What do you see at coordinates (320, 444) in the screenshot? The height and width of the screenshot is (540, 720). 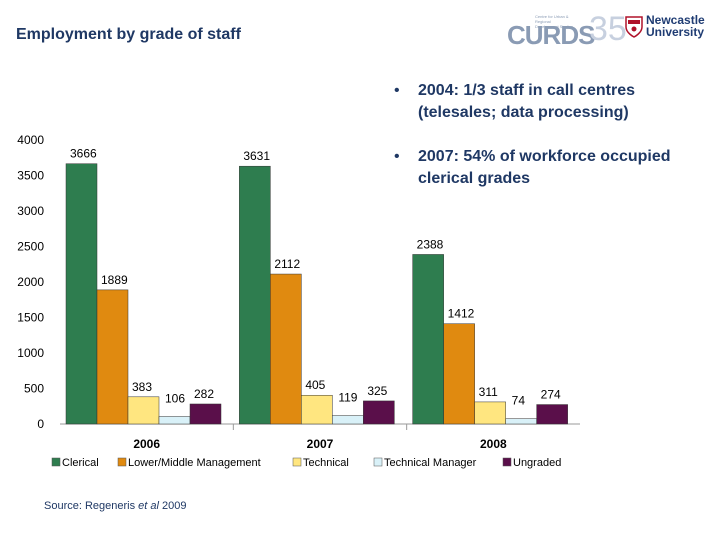 I see `x-category-label: 2007` at bounding box center [320, 444].